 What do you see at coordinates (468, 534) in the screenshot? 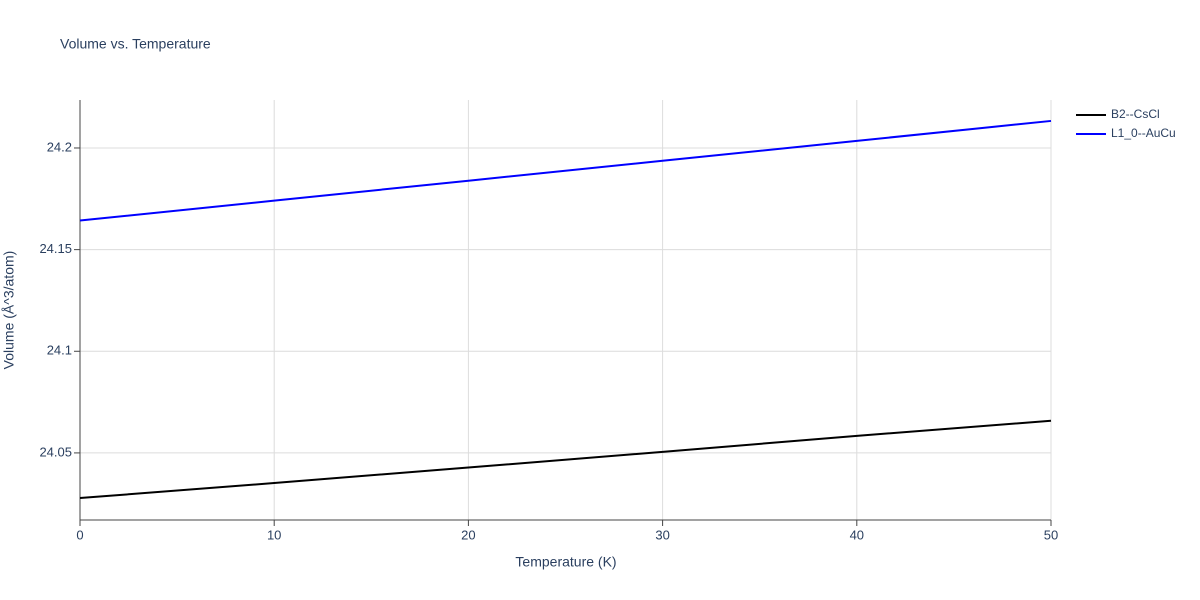
I see `x-tick-label: 20` at bounding box center [468, 534].